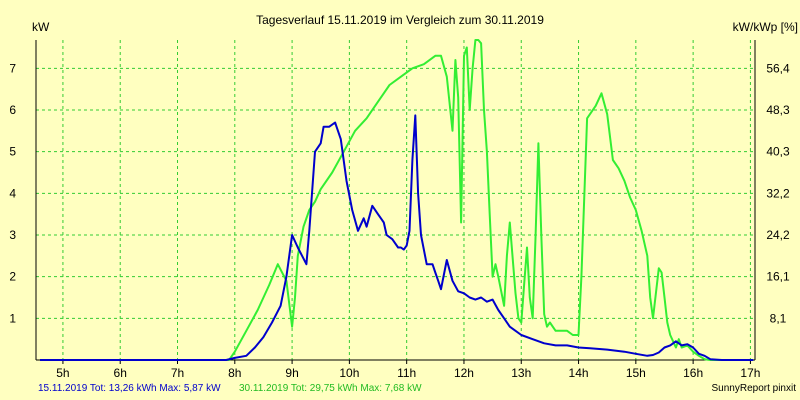  Describe the element at coordinates (234, 373) in the screenshot. I see `x-tick-label: 8h` at that location.